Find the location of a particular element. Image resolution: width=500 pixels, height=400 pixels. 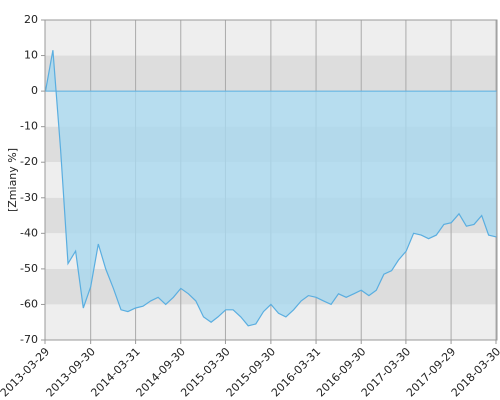

y-axis-label: [Zmiany %] is located at coordinates (12, 180).